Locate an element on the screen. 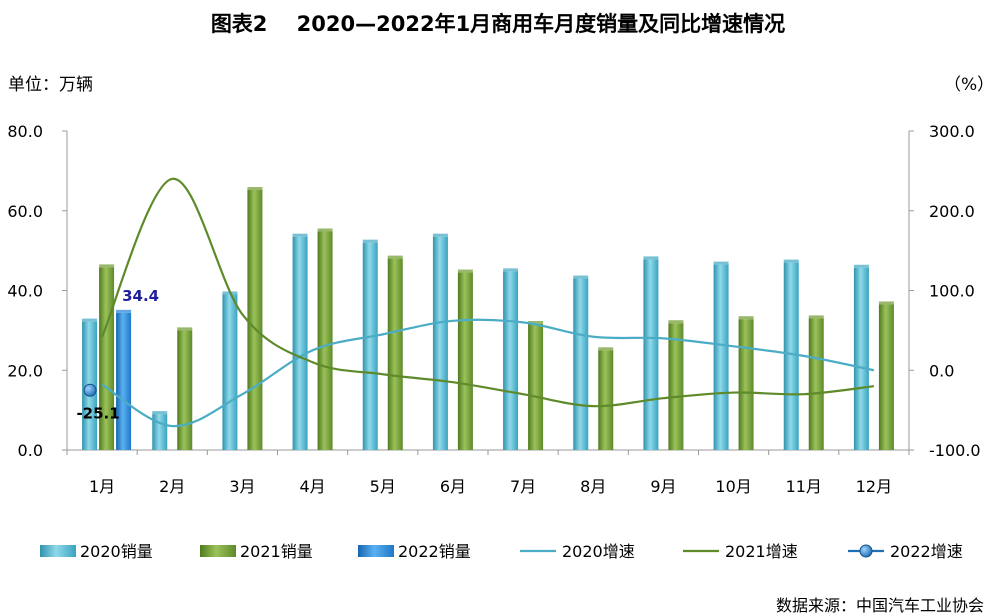 The image size is (996, 616). bar-2020销量-2月 is located at coordinates (160, 432).